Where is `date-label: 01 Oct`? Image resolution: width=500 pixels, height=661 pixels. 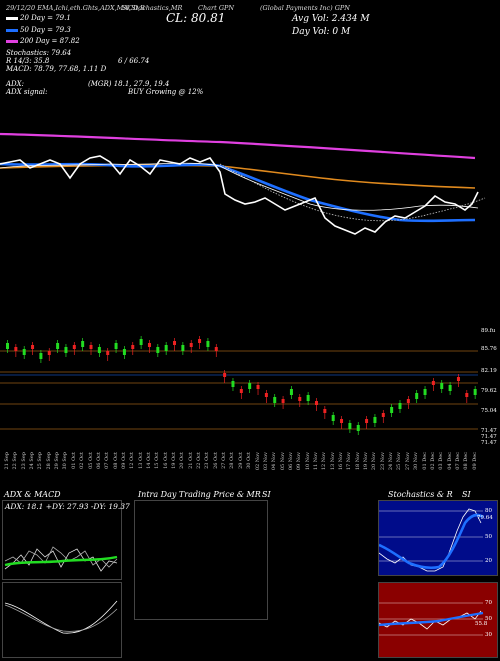 date-label: 01 Oct is located at coordinates (73, 460).